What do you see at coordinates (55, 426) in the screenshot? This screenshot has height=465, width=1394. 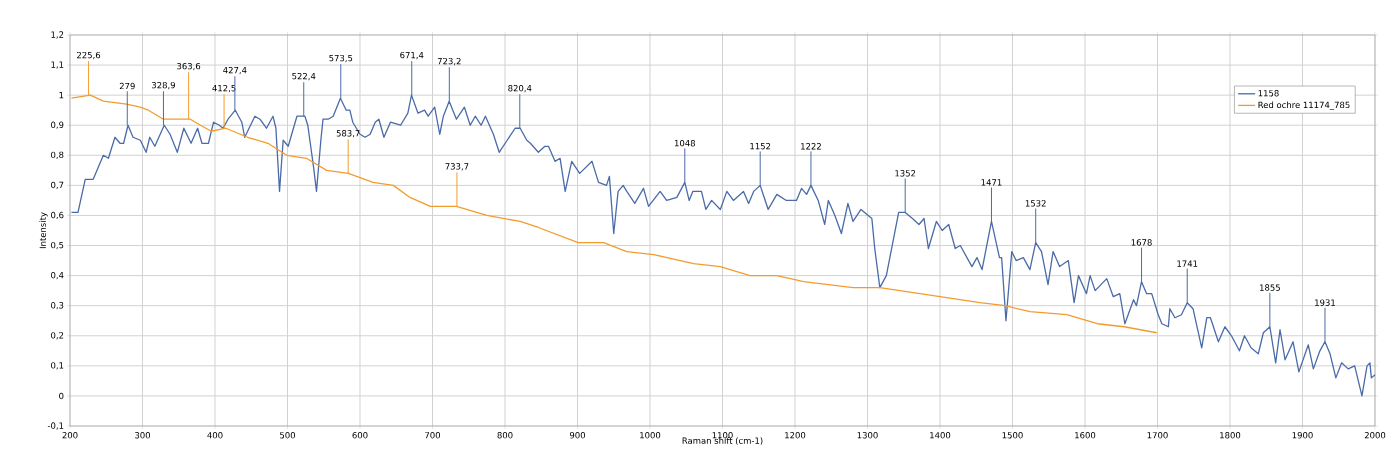 I see `y-tick-label: -0,1` at bounding box center [55, 426].